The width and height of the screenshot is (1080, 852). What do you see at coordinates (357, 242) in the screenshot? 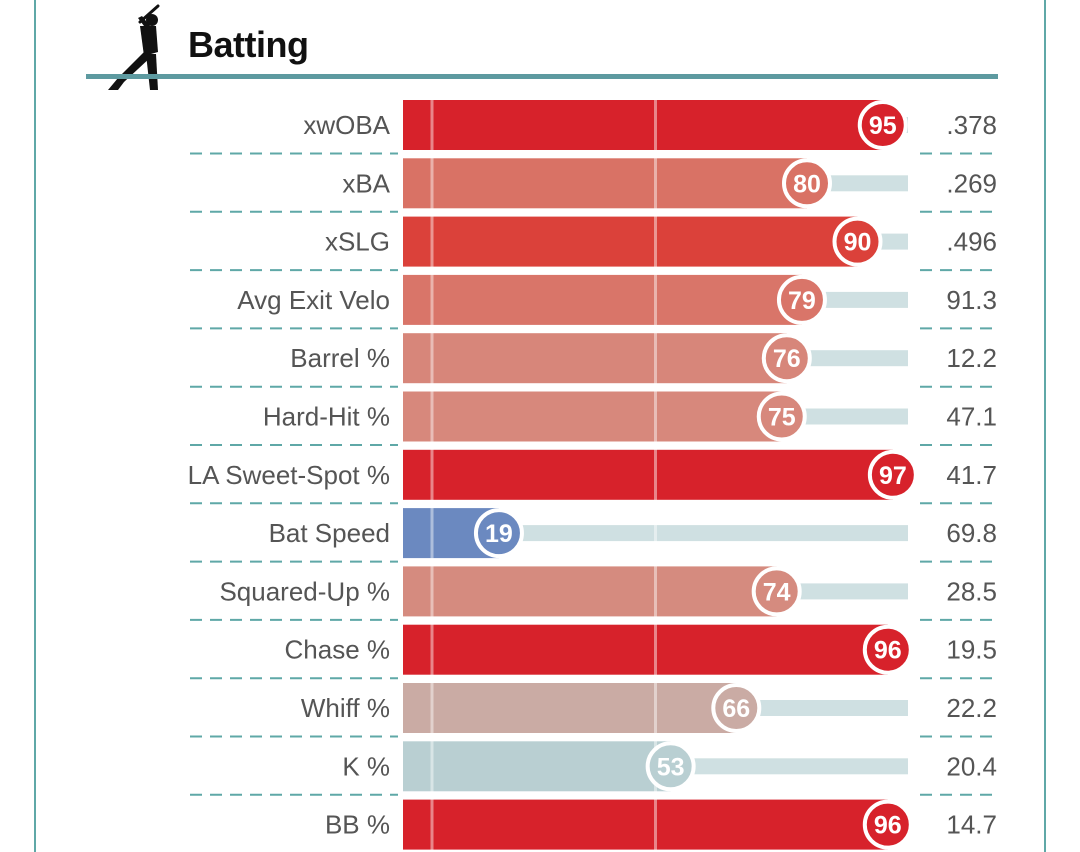
I see `metric-label: xSLG` at bounding box center [357, 242].